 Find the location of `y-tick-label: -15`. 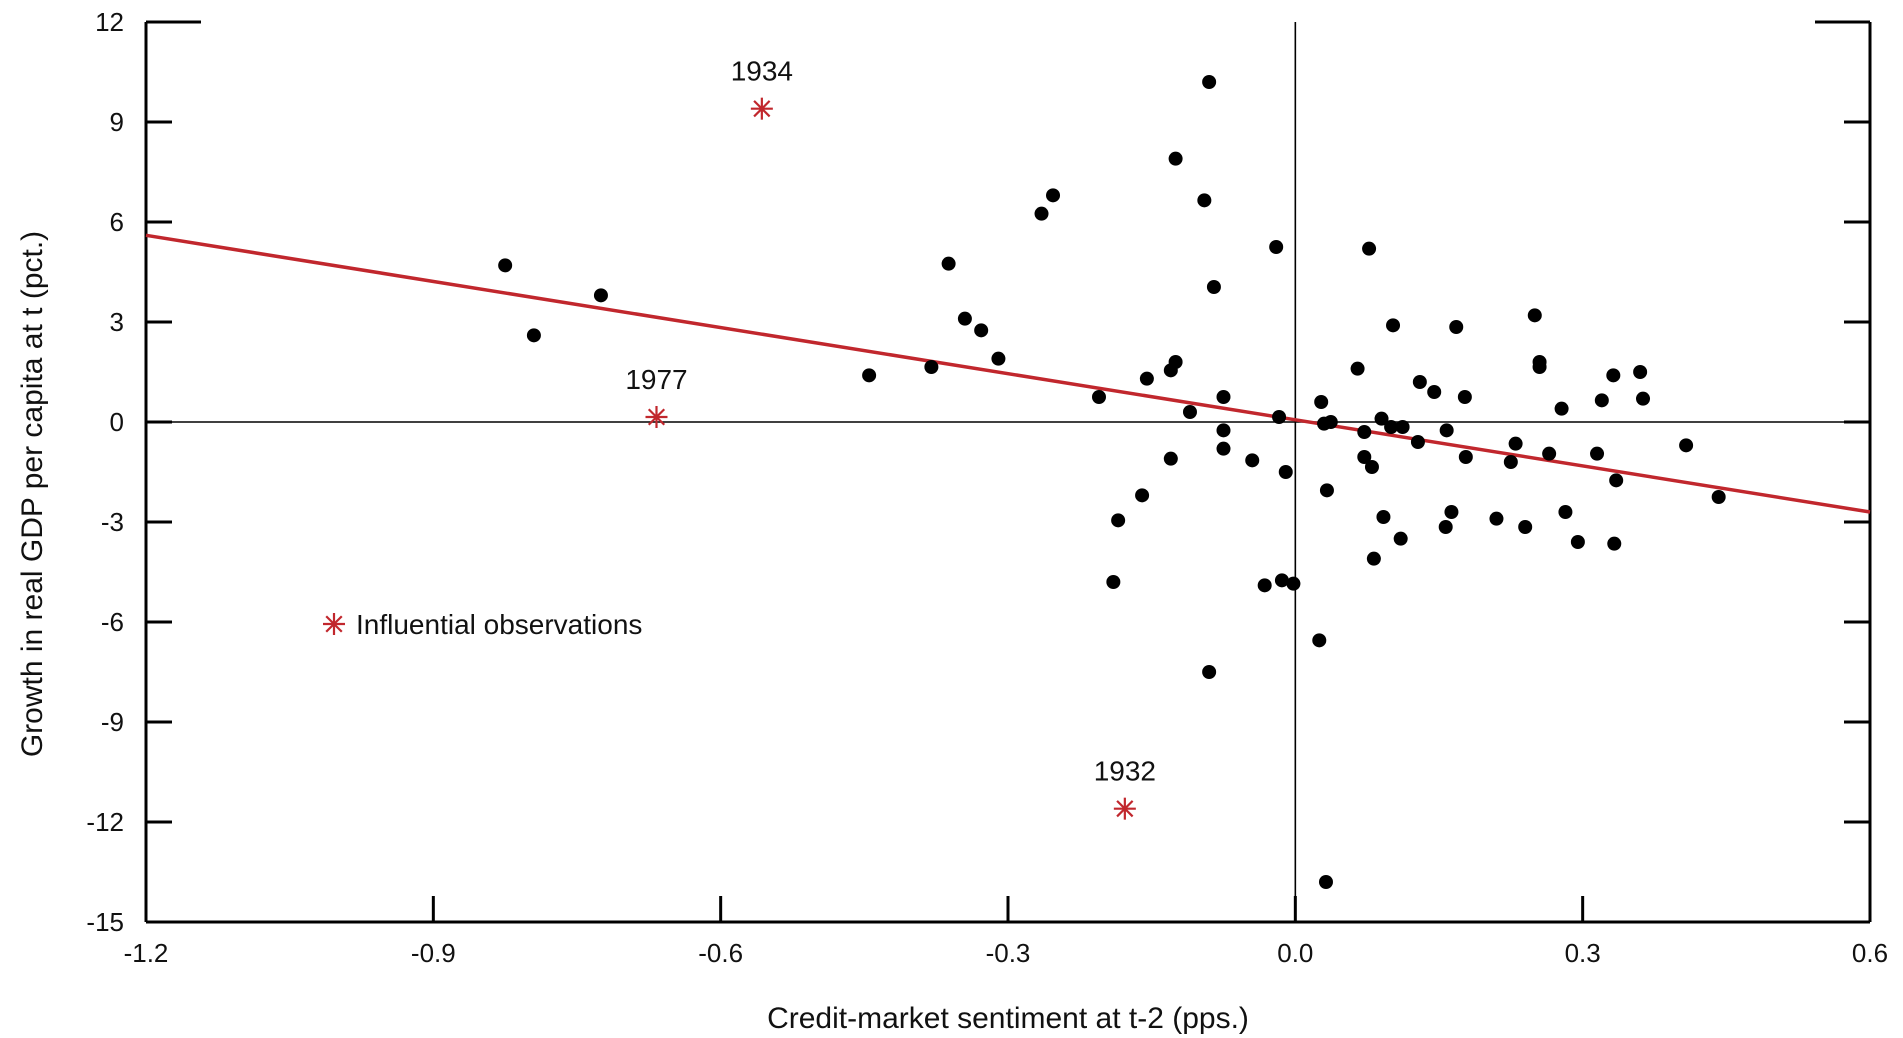

y-tick-label: -15 is located at coordinates (105, 922).